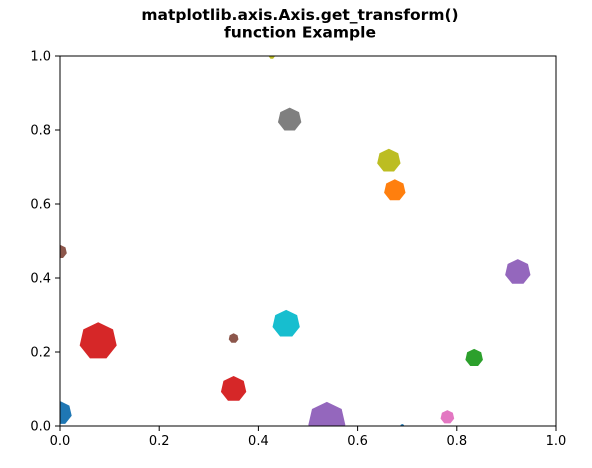 The height and width of the screenshot is (468, 592). What do you see at coordinates (357, 441) in the screenshot?
I see `x-tick-label: 0.6` at bounding box center [357, 441].